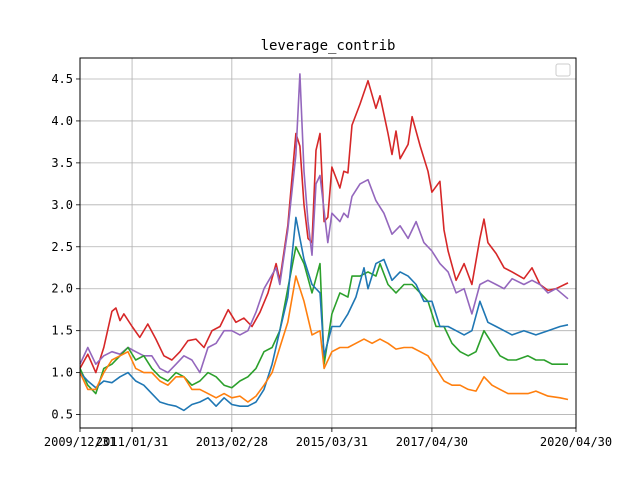  I want to click on legend-box, so click(563, 70).